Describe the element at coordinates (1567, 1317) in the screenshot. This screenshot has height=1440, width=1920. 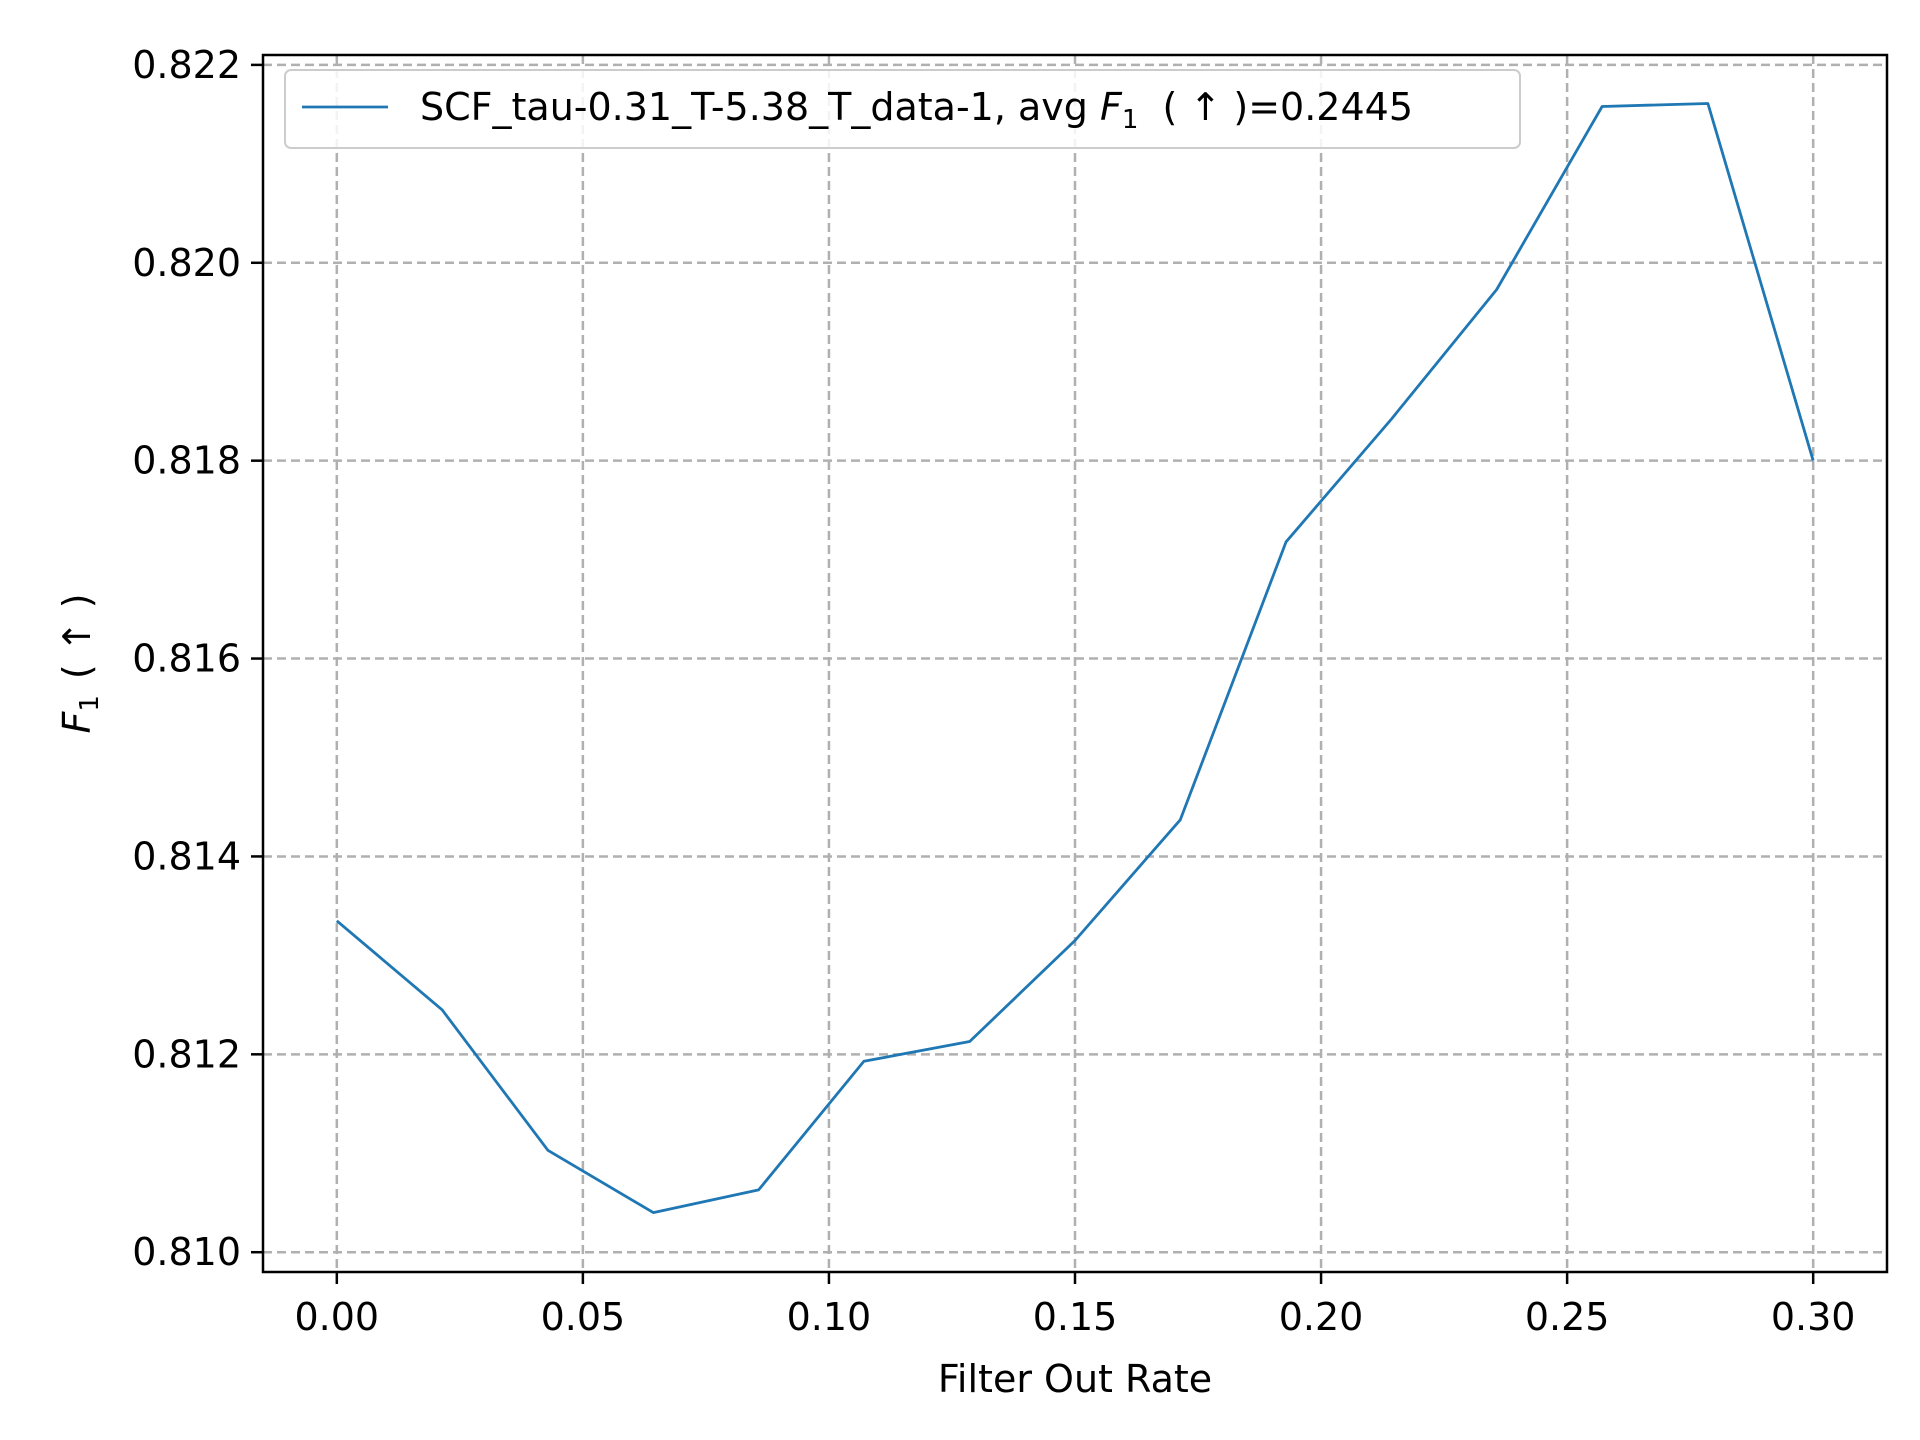
I see `x-tick-label: 0.25` at that location.